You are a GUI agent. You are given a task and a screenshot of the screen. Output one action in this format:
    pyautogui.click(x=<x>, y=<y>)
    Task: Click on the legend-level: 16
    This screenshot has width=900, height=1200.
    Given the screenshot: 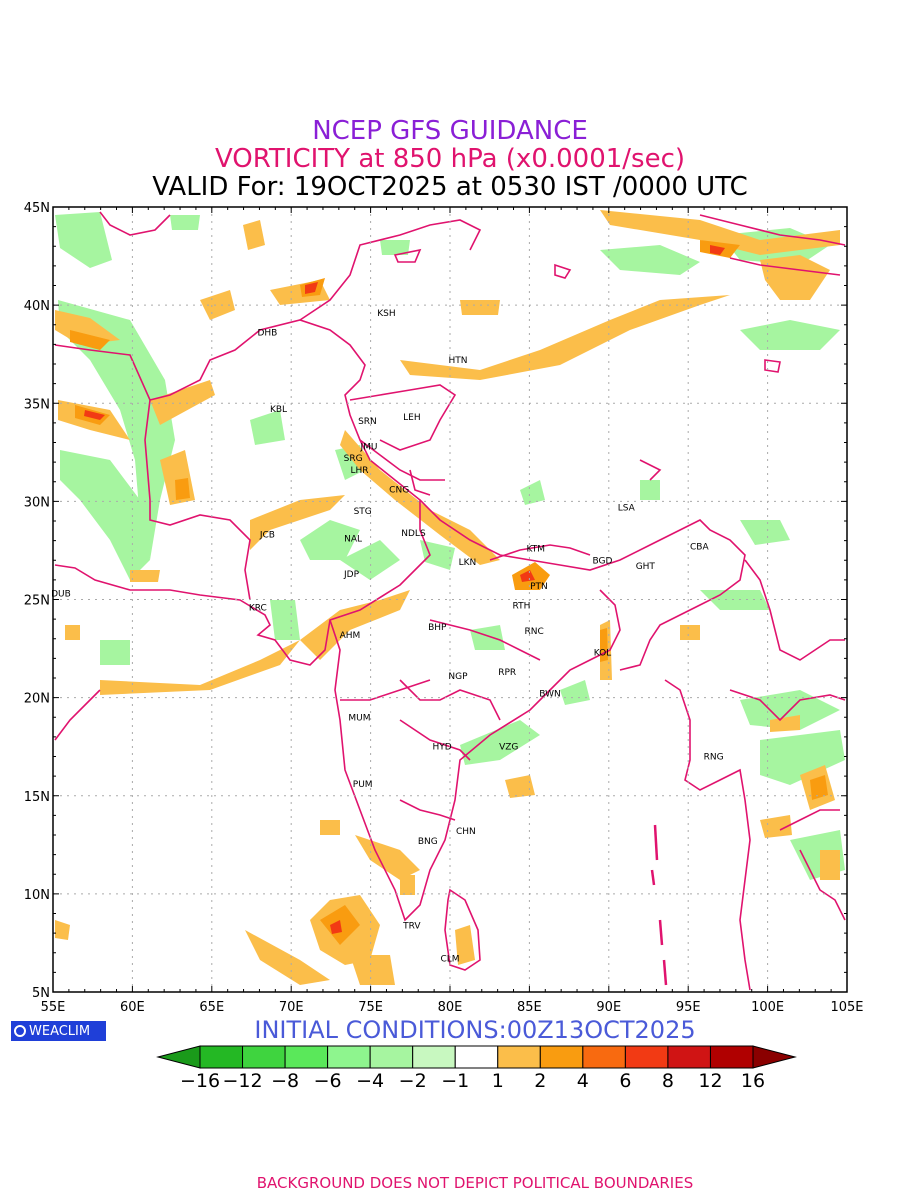 What is the action you would take?
    pyautogui.click(x=753, y=1081)
    